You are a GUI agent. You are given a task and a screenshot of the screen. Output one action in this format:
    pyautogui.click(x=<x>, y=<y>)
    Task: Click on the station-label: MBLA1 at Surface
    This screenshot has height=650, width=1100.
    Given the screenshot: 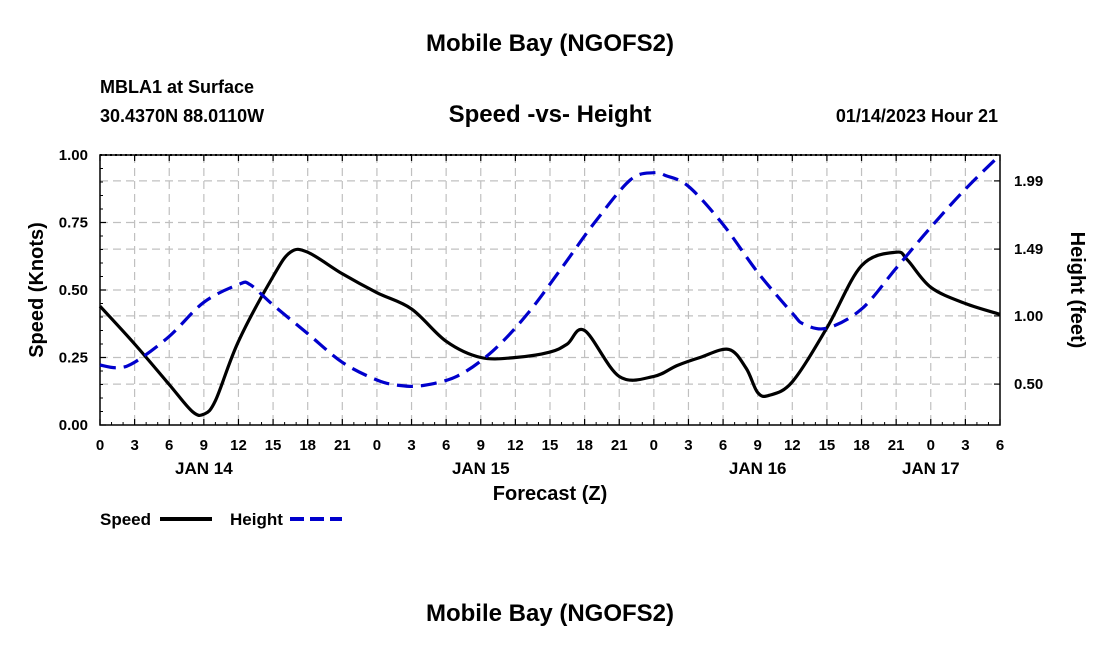 What is the action you would take?
    pyautogui.click(x=177, y=87)
    